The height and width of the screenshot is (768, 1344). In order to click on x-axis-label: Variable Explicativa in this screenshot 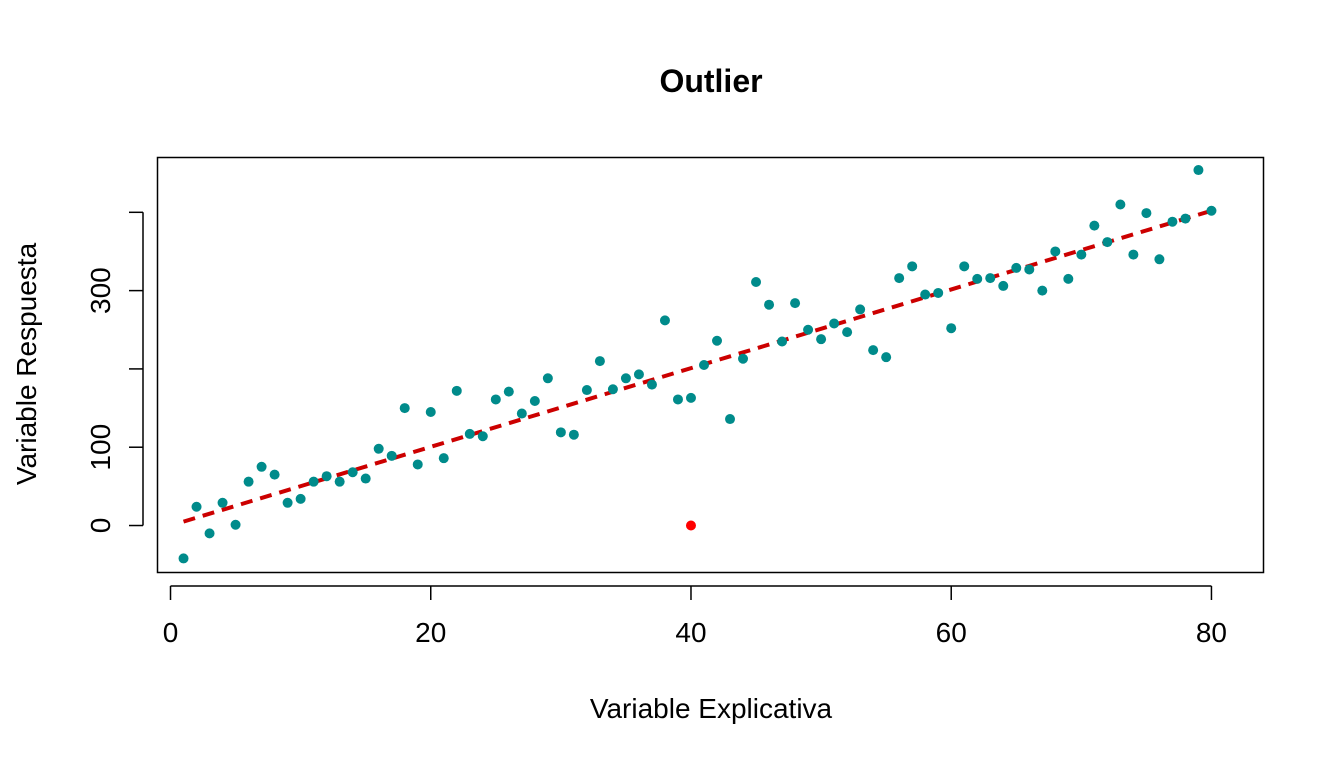, I will do `click(711, 708)`.